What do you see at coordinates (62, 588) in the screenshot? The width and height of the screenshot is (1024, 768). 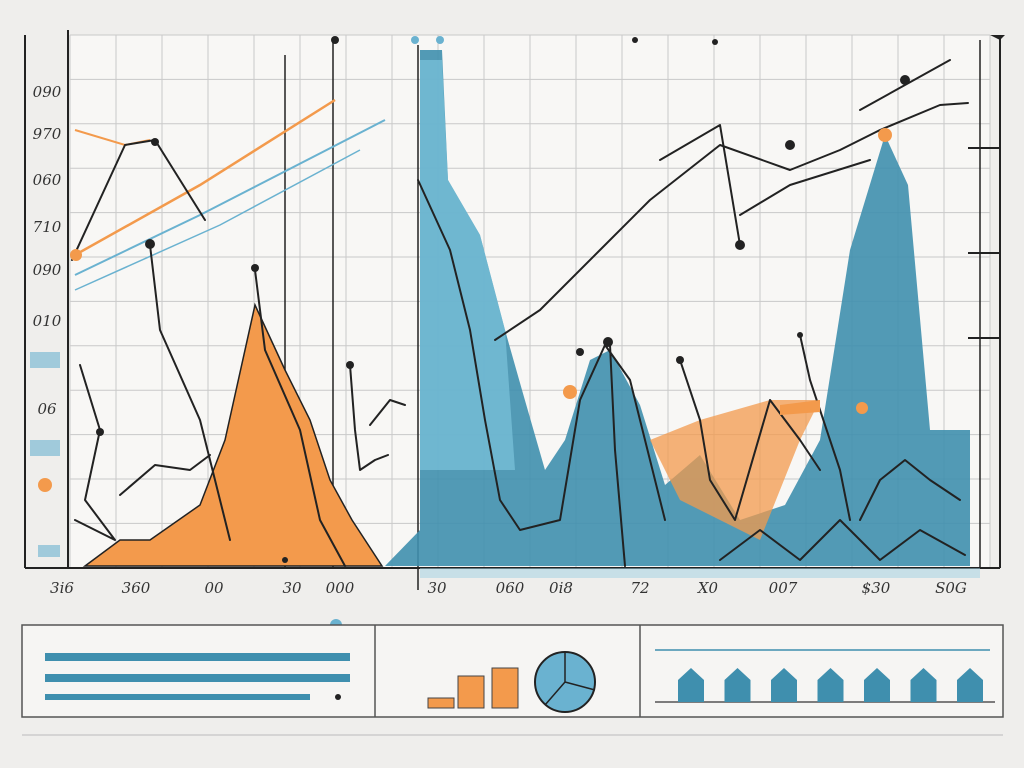 I see `x-label: 3i6` at bounding box center [62, 588].